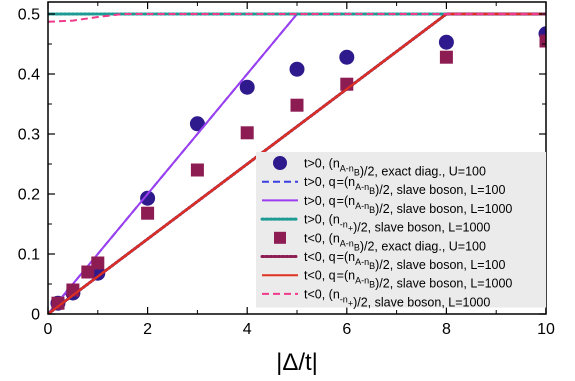  I want to click on y-tick-label: 0.1, so click(29, 255).